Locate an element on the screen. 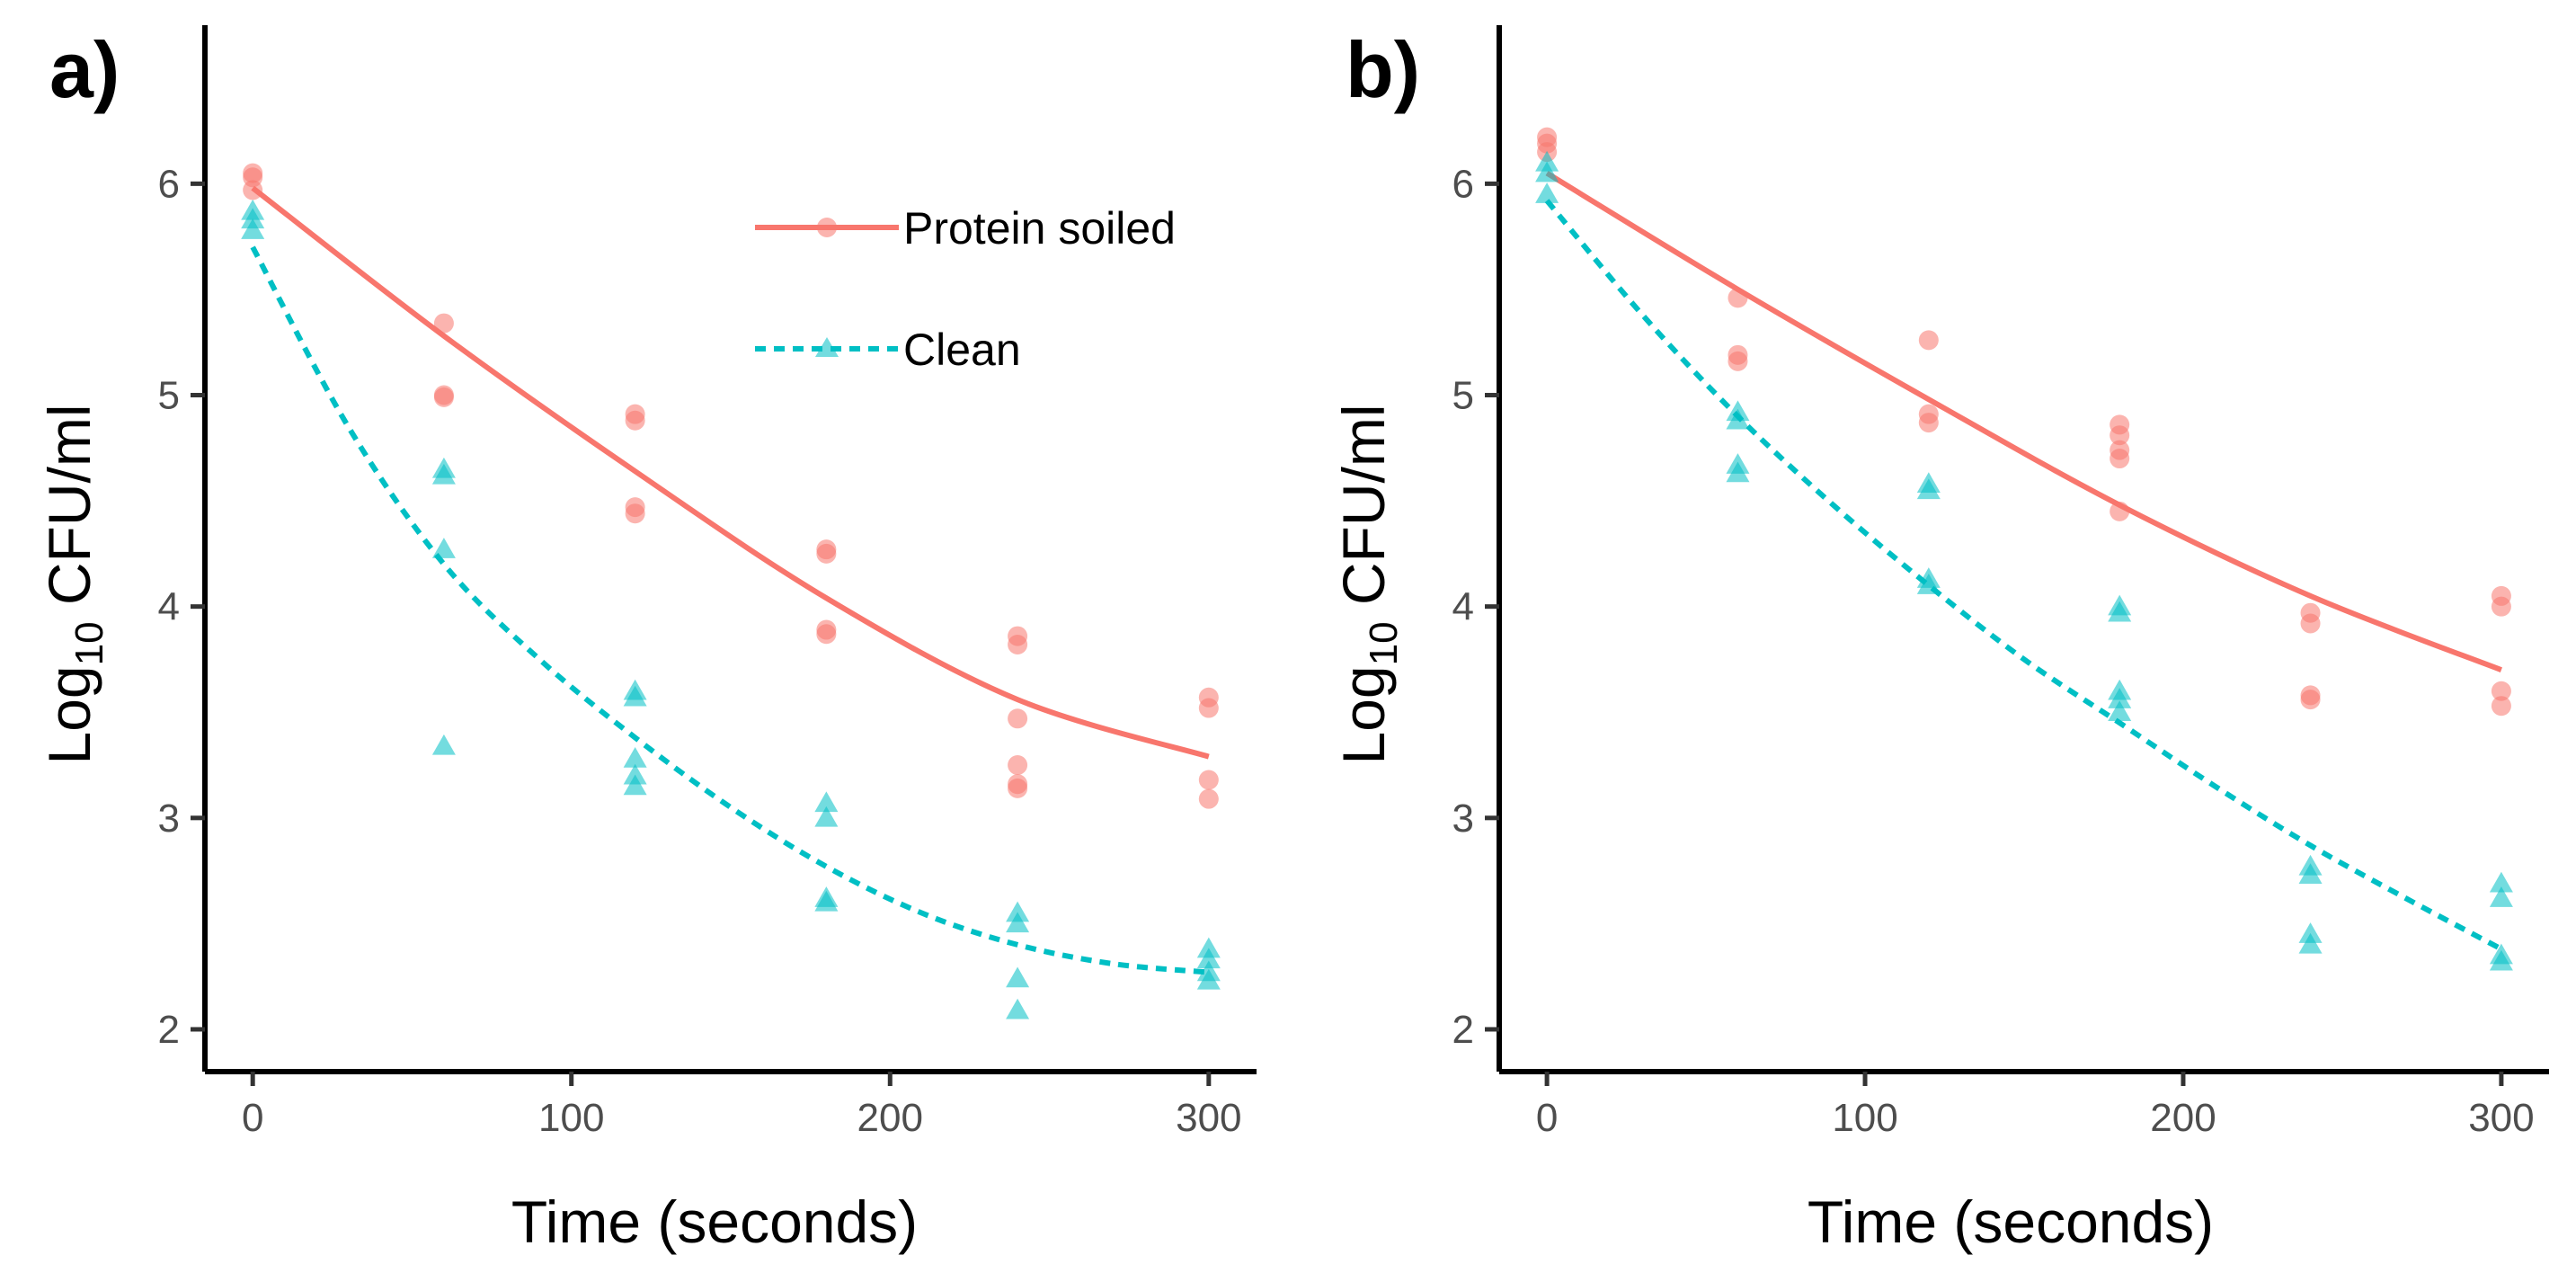 The height and width of the screenshot is (1273, 2576). x-tick-label-b: 200 is located at coordinates (2183, 1118).